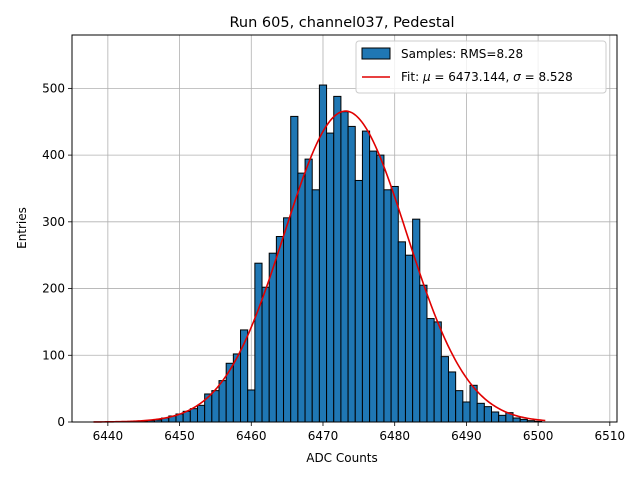 This screenshot has height=480, width=640. I want to click on x-tick-label: 6510, so click(610, 436).